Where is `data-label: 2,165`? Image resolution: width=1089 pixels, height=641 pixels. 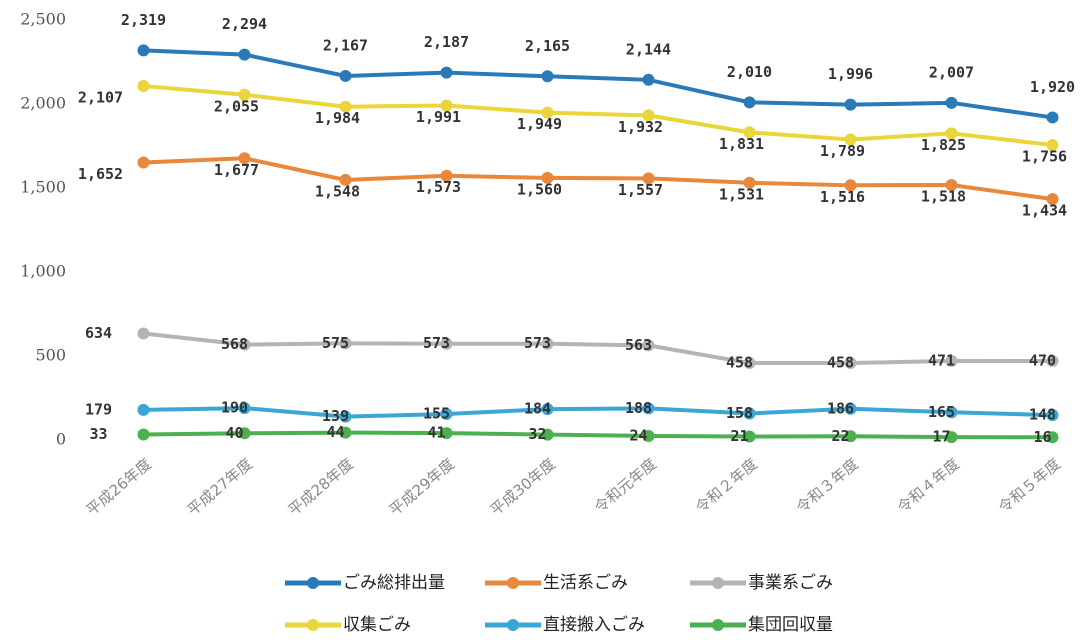
data-label: 2,165 is located at coordinates (547, 46).